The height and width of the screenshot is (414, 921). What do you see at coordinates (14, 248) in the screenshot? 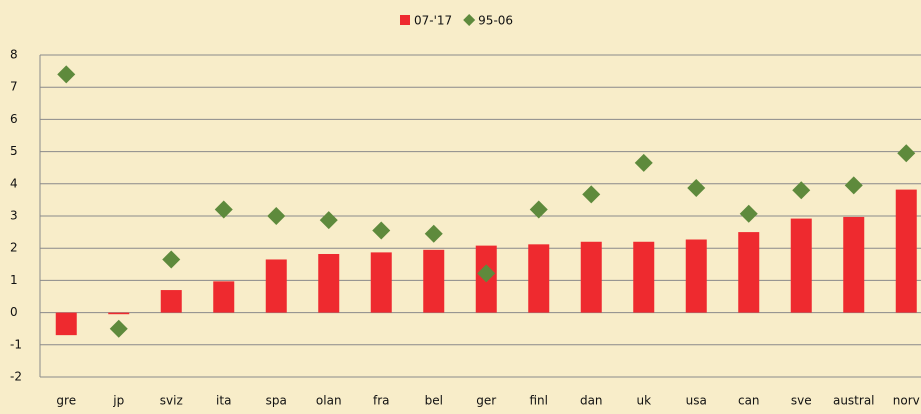
I see `y-tick-label: 2` at bounding box center [14, 248].